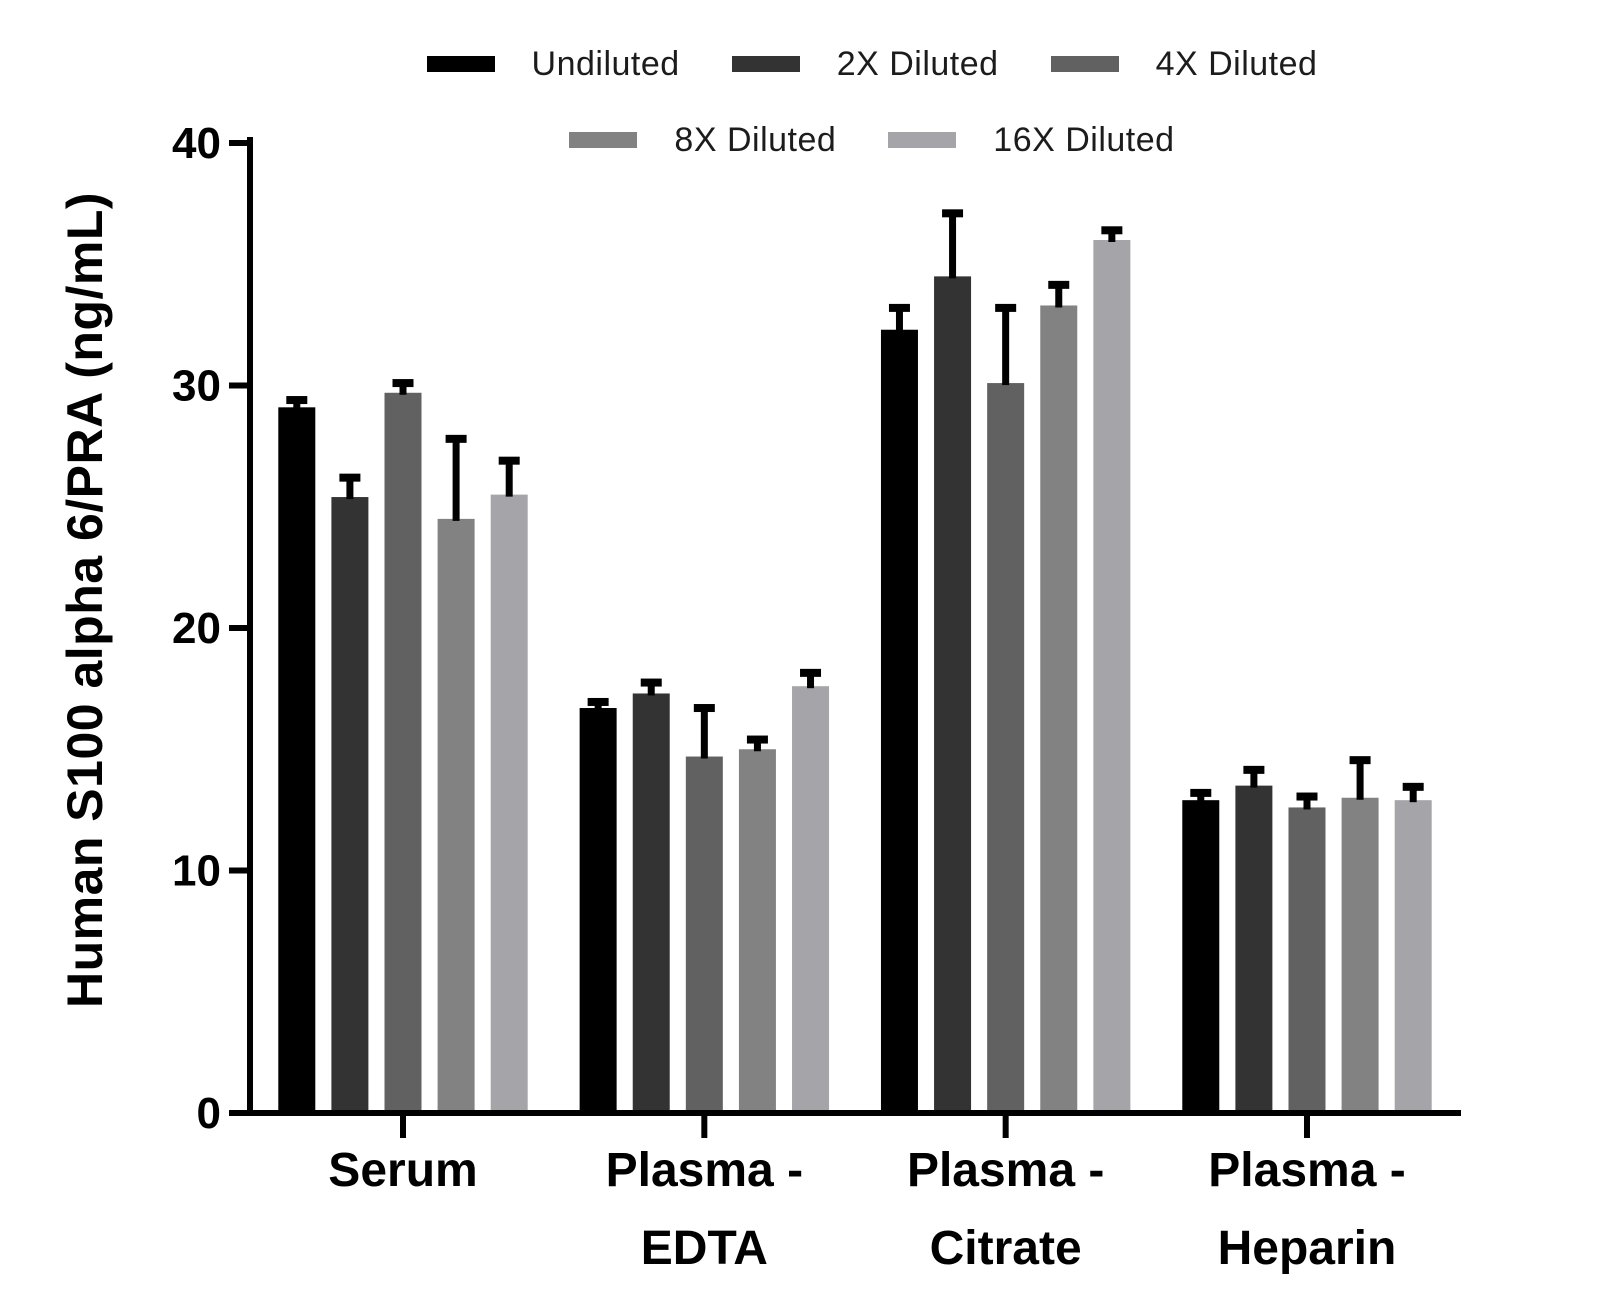  I want to click on error-bar-stem-serum-2x-diluted, so click(350, 488).